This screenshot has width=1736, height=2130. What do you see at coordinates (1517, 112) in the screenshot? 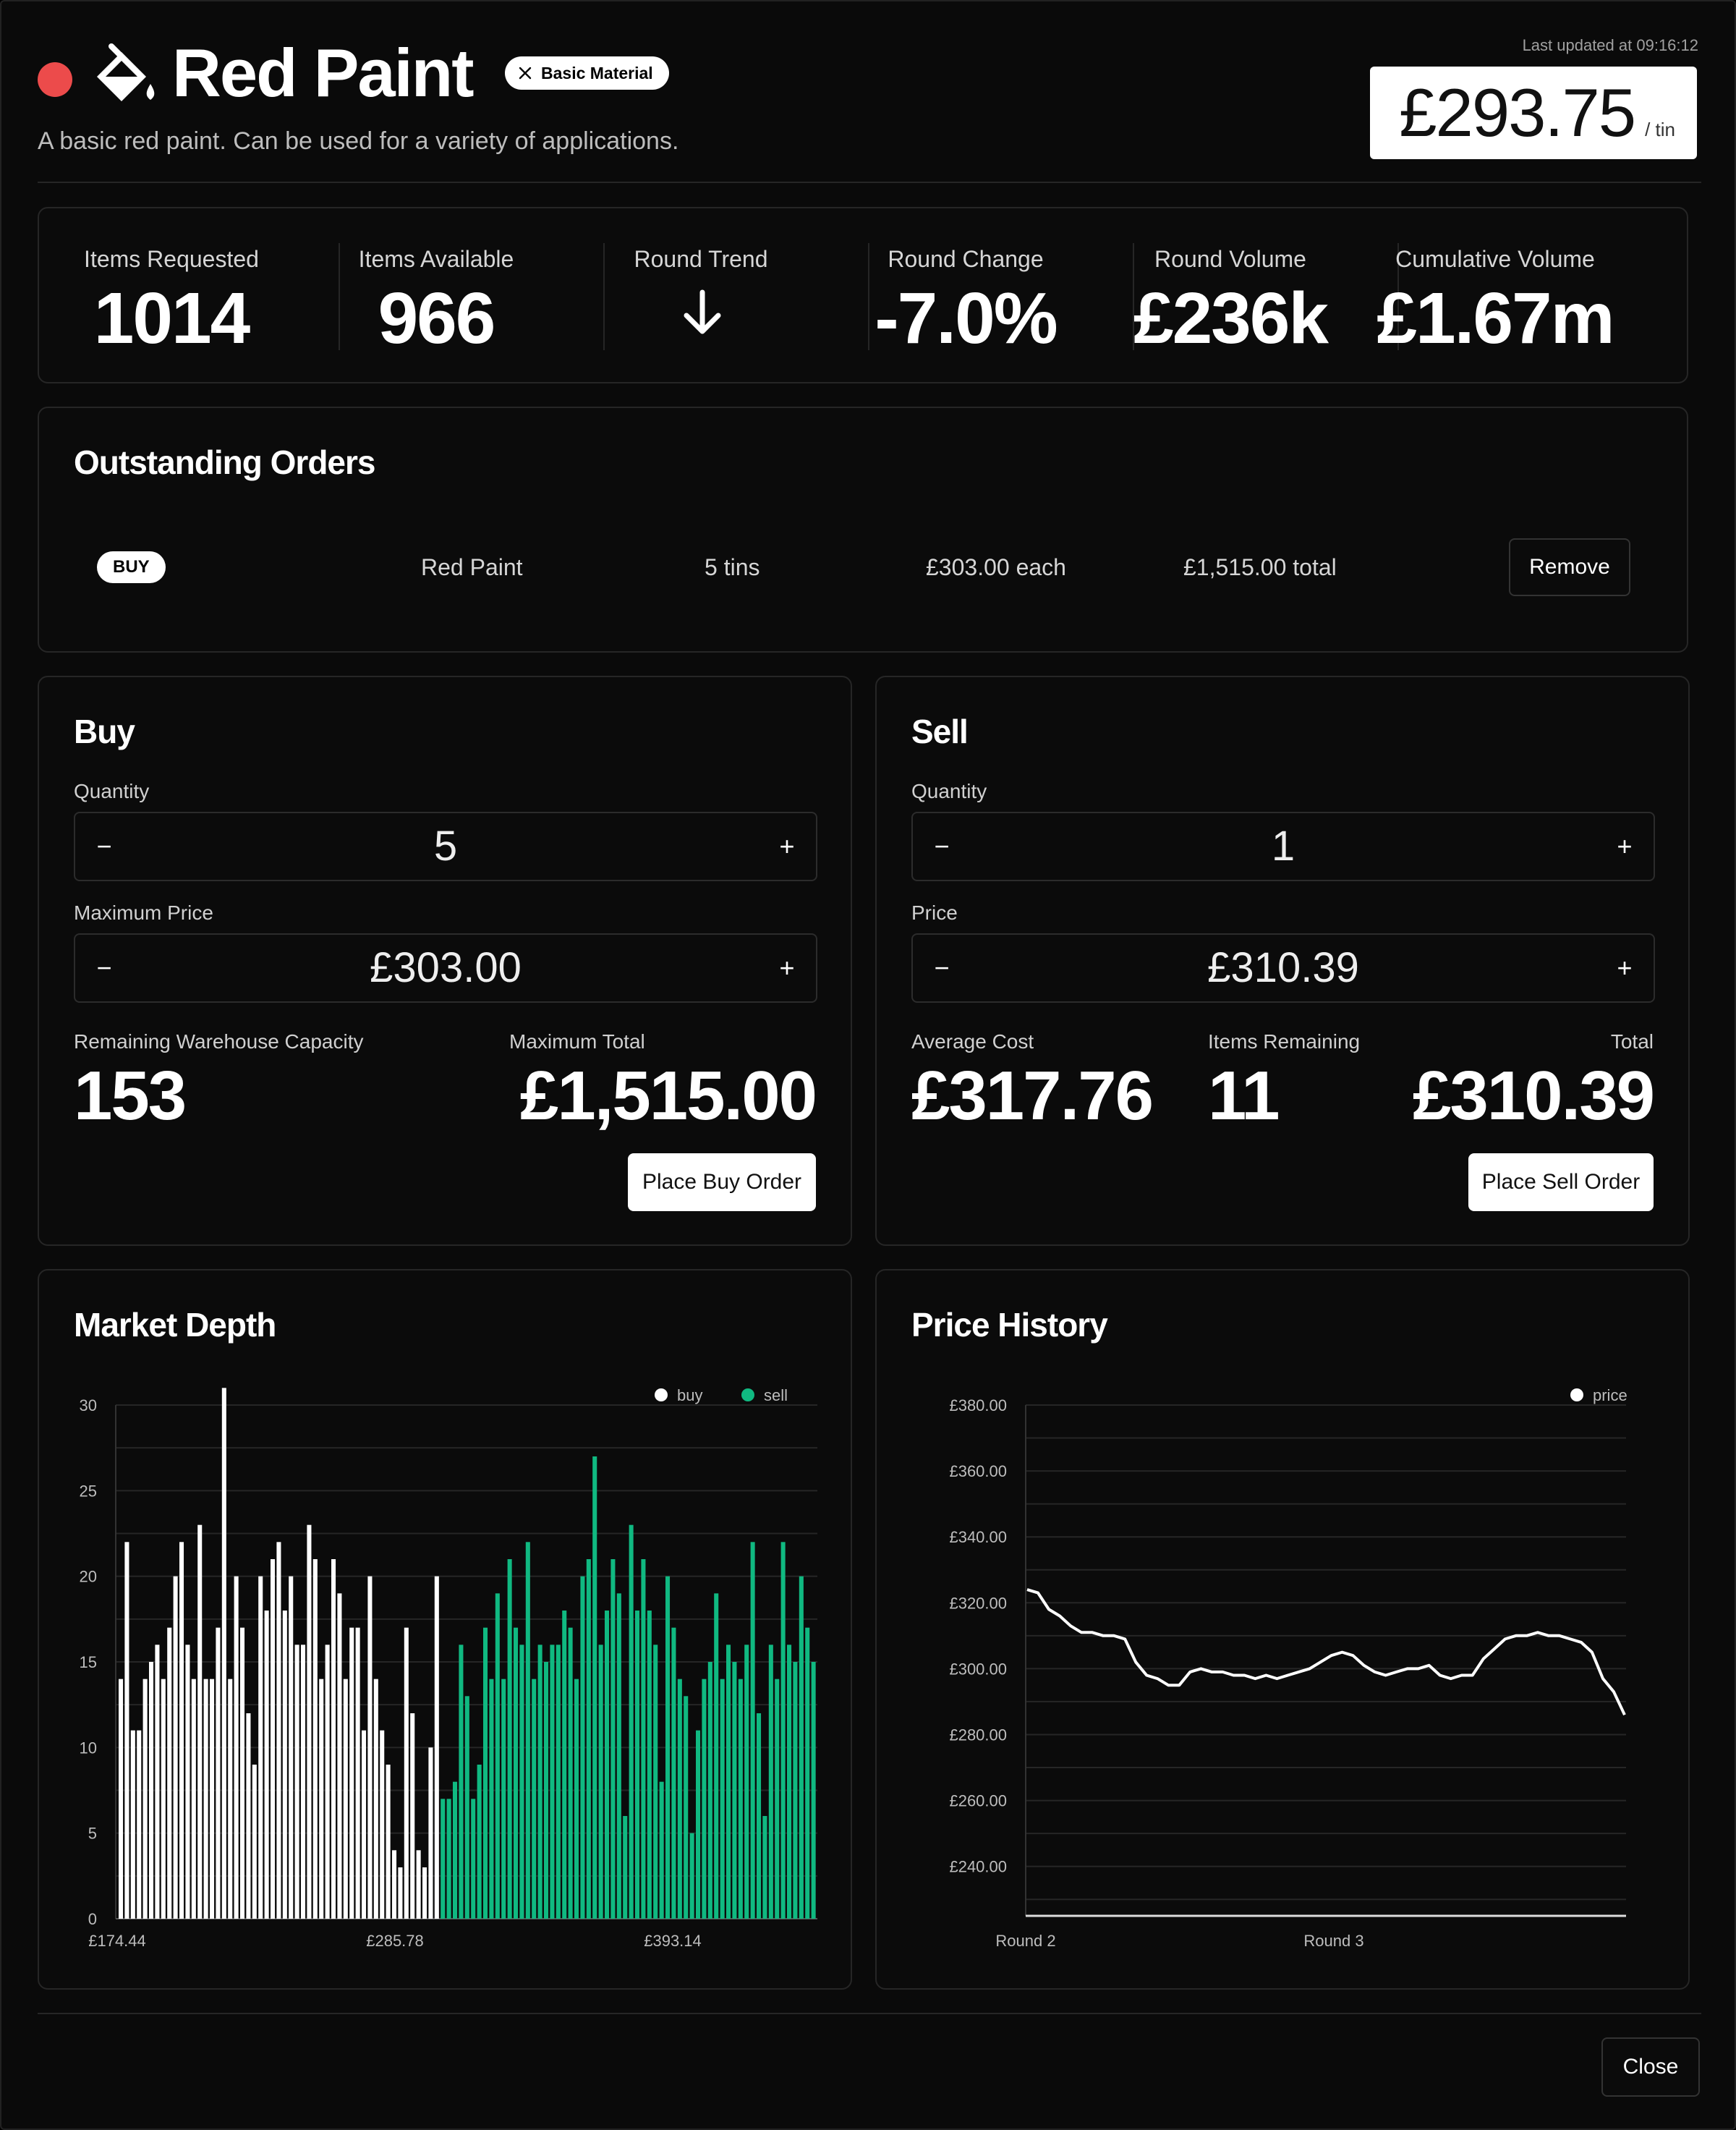
I see `price-value: £293.75` at bounding box center [1517, 112].